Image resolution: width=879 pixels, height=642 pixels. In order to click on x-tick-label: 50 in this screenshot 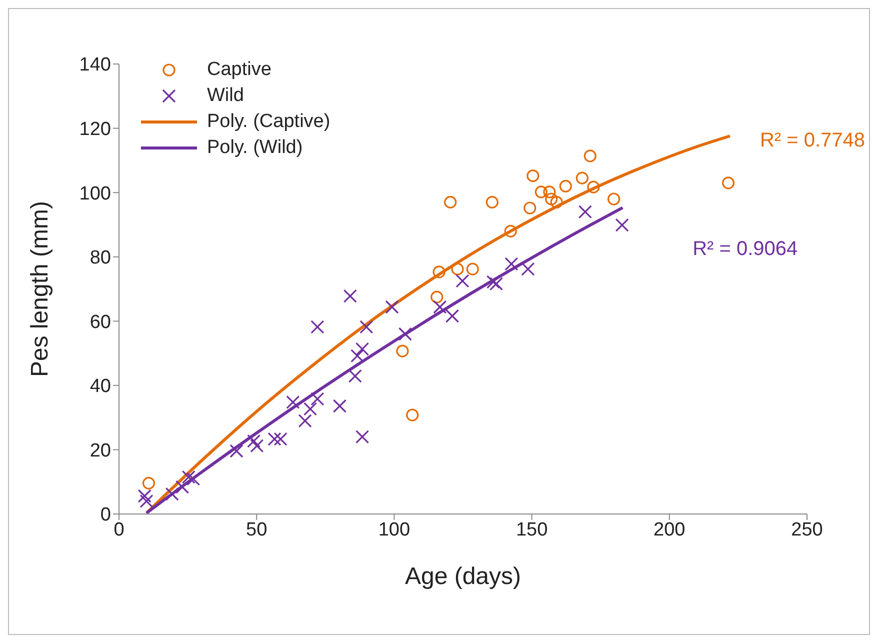, I will do `click(257, 529)`.